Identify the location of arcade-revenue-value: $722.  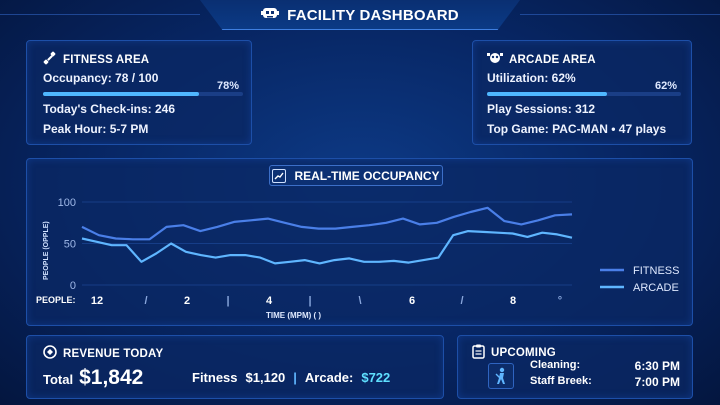
(376, 377).